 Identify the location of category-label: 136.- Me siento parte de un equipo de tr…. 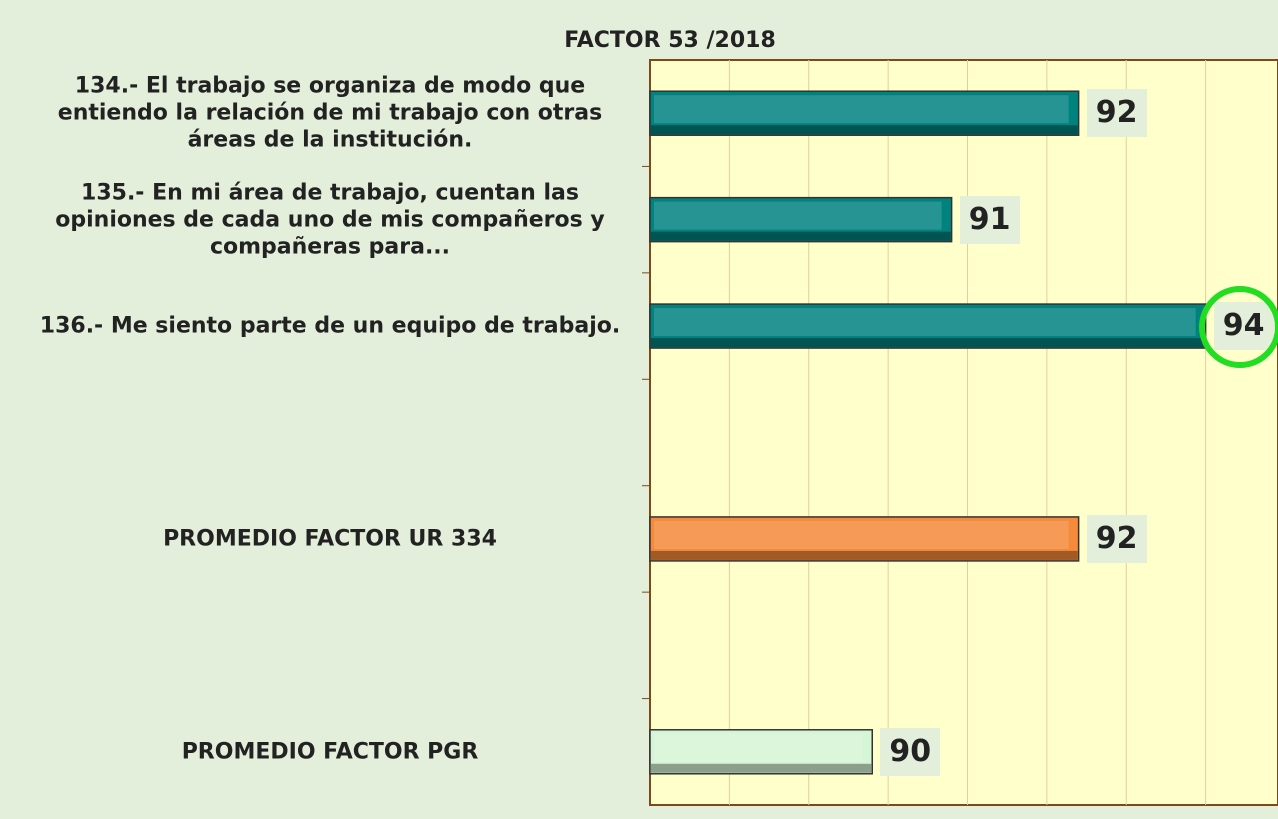
(330, 326).